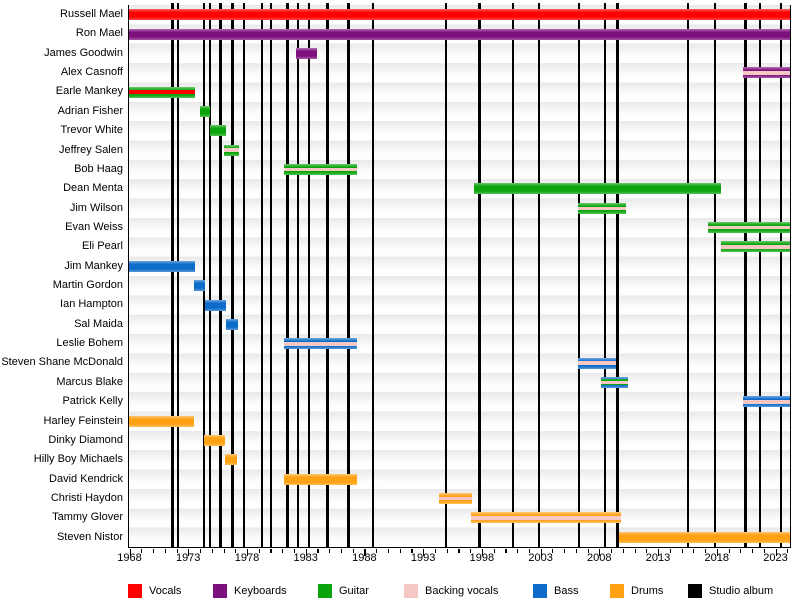  I want to click on member-label: Leslie Bohem, so click(89, 343).